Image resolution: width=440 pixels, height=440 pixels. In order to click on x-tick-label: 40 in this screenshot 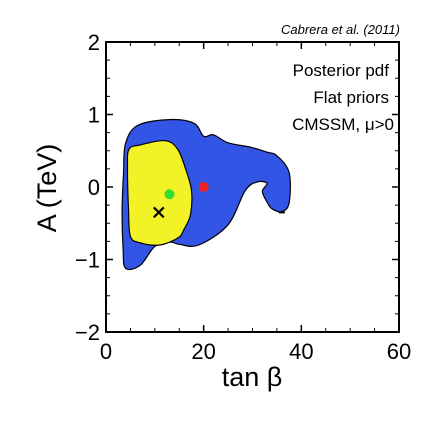, I will do `click(301, 351)`.